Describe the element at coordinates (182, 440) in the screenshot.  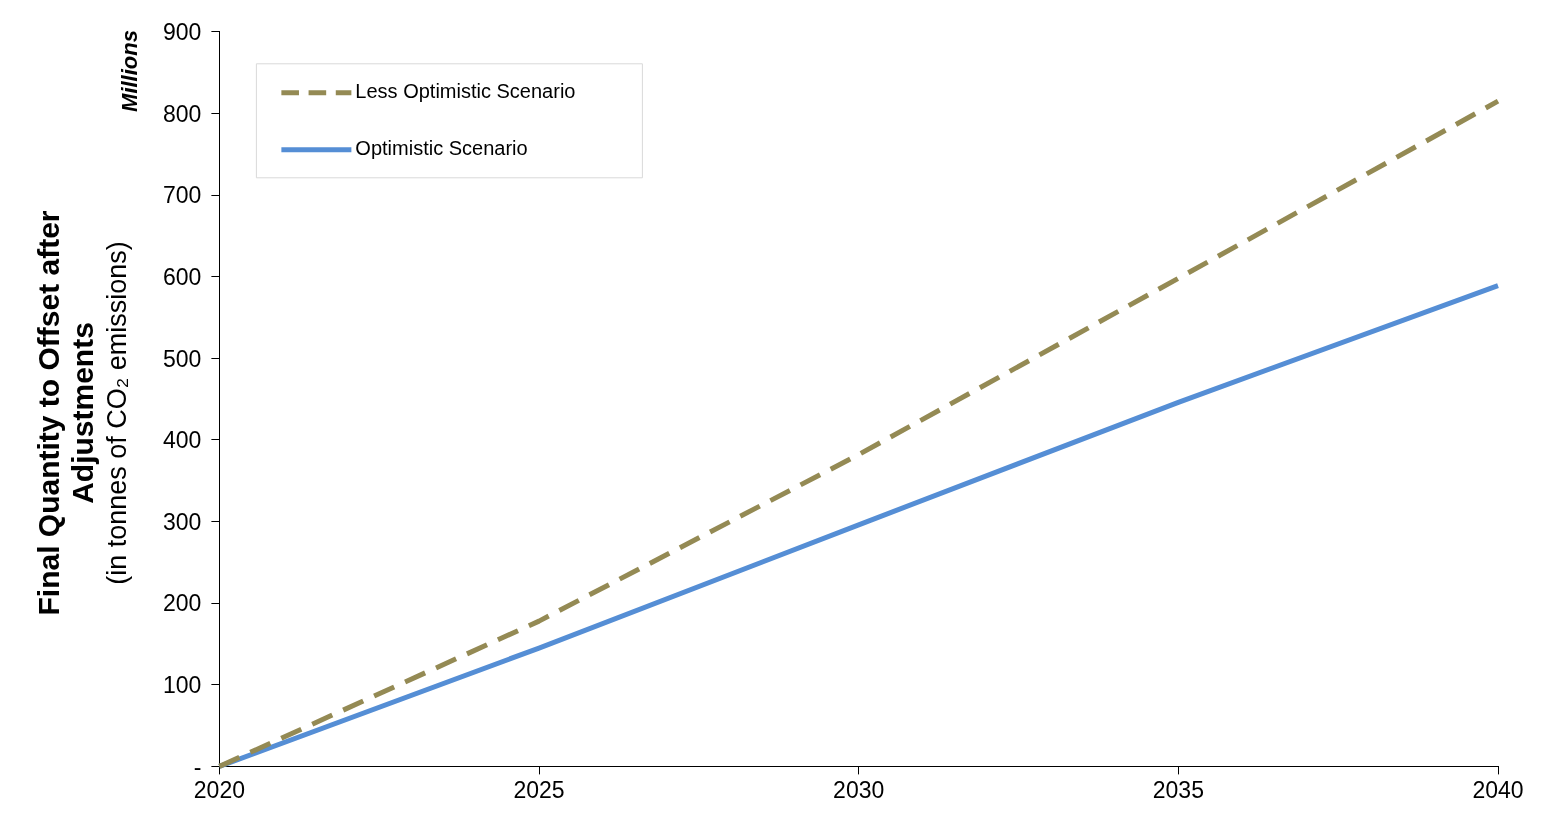
I see `y-tick-label: 400` at that location.